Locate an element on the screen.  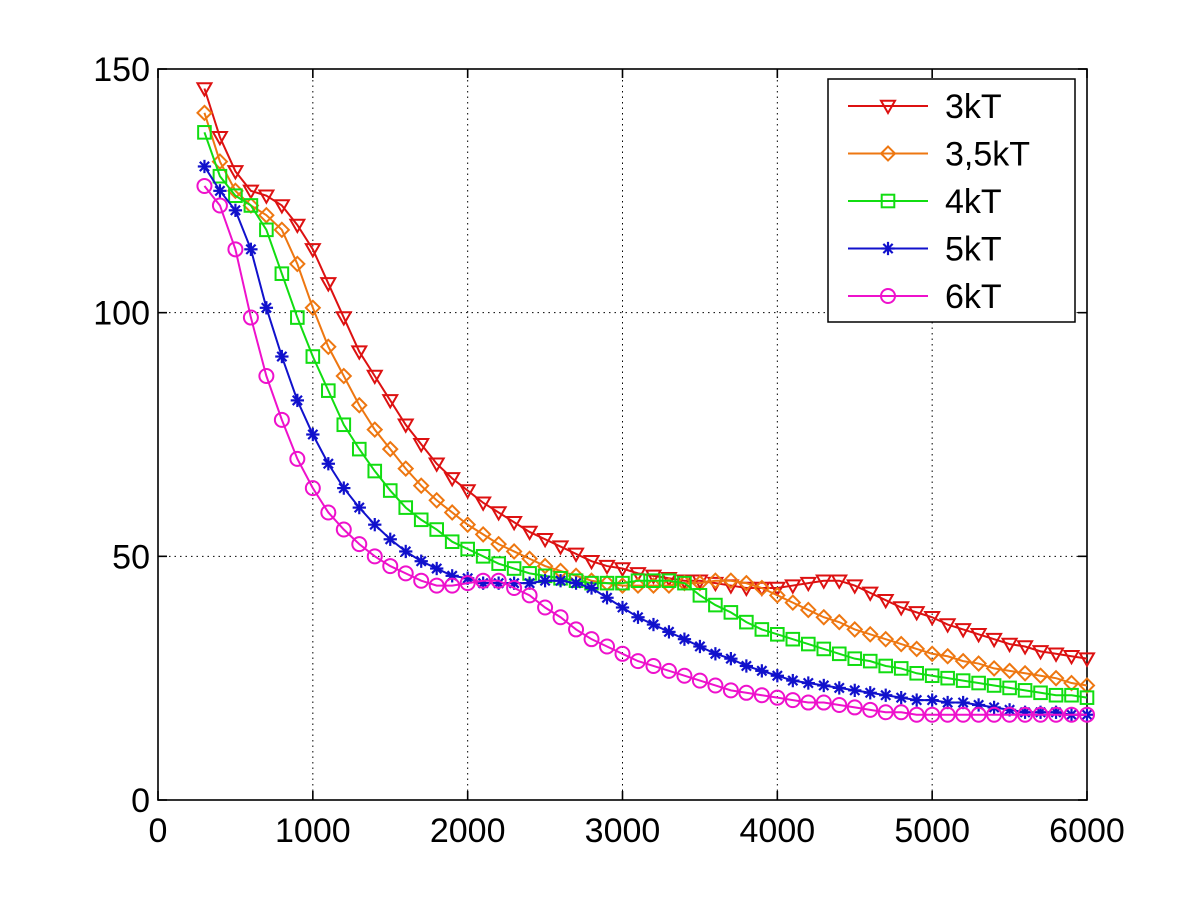
legend-label: 5kT is located at coordinates (973, 250).